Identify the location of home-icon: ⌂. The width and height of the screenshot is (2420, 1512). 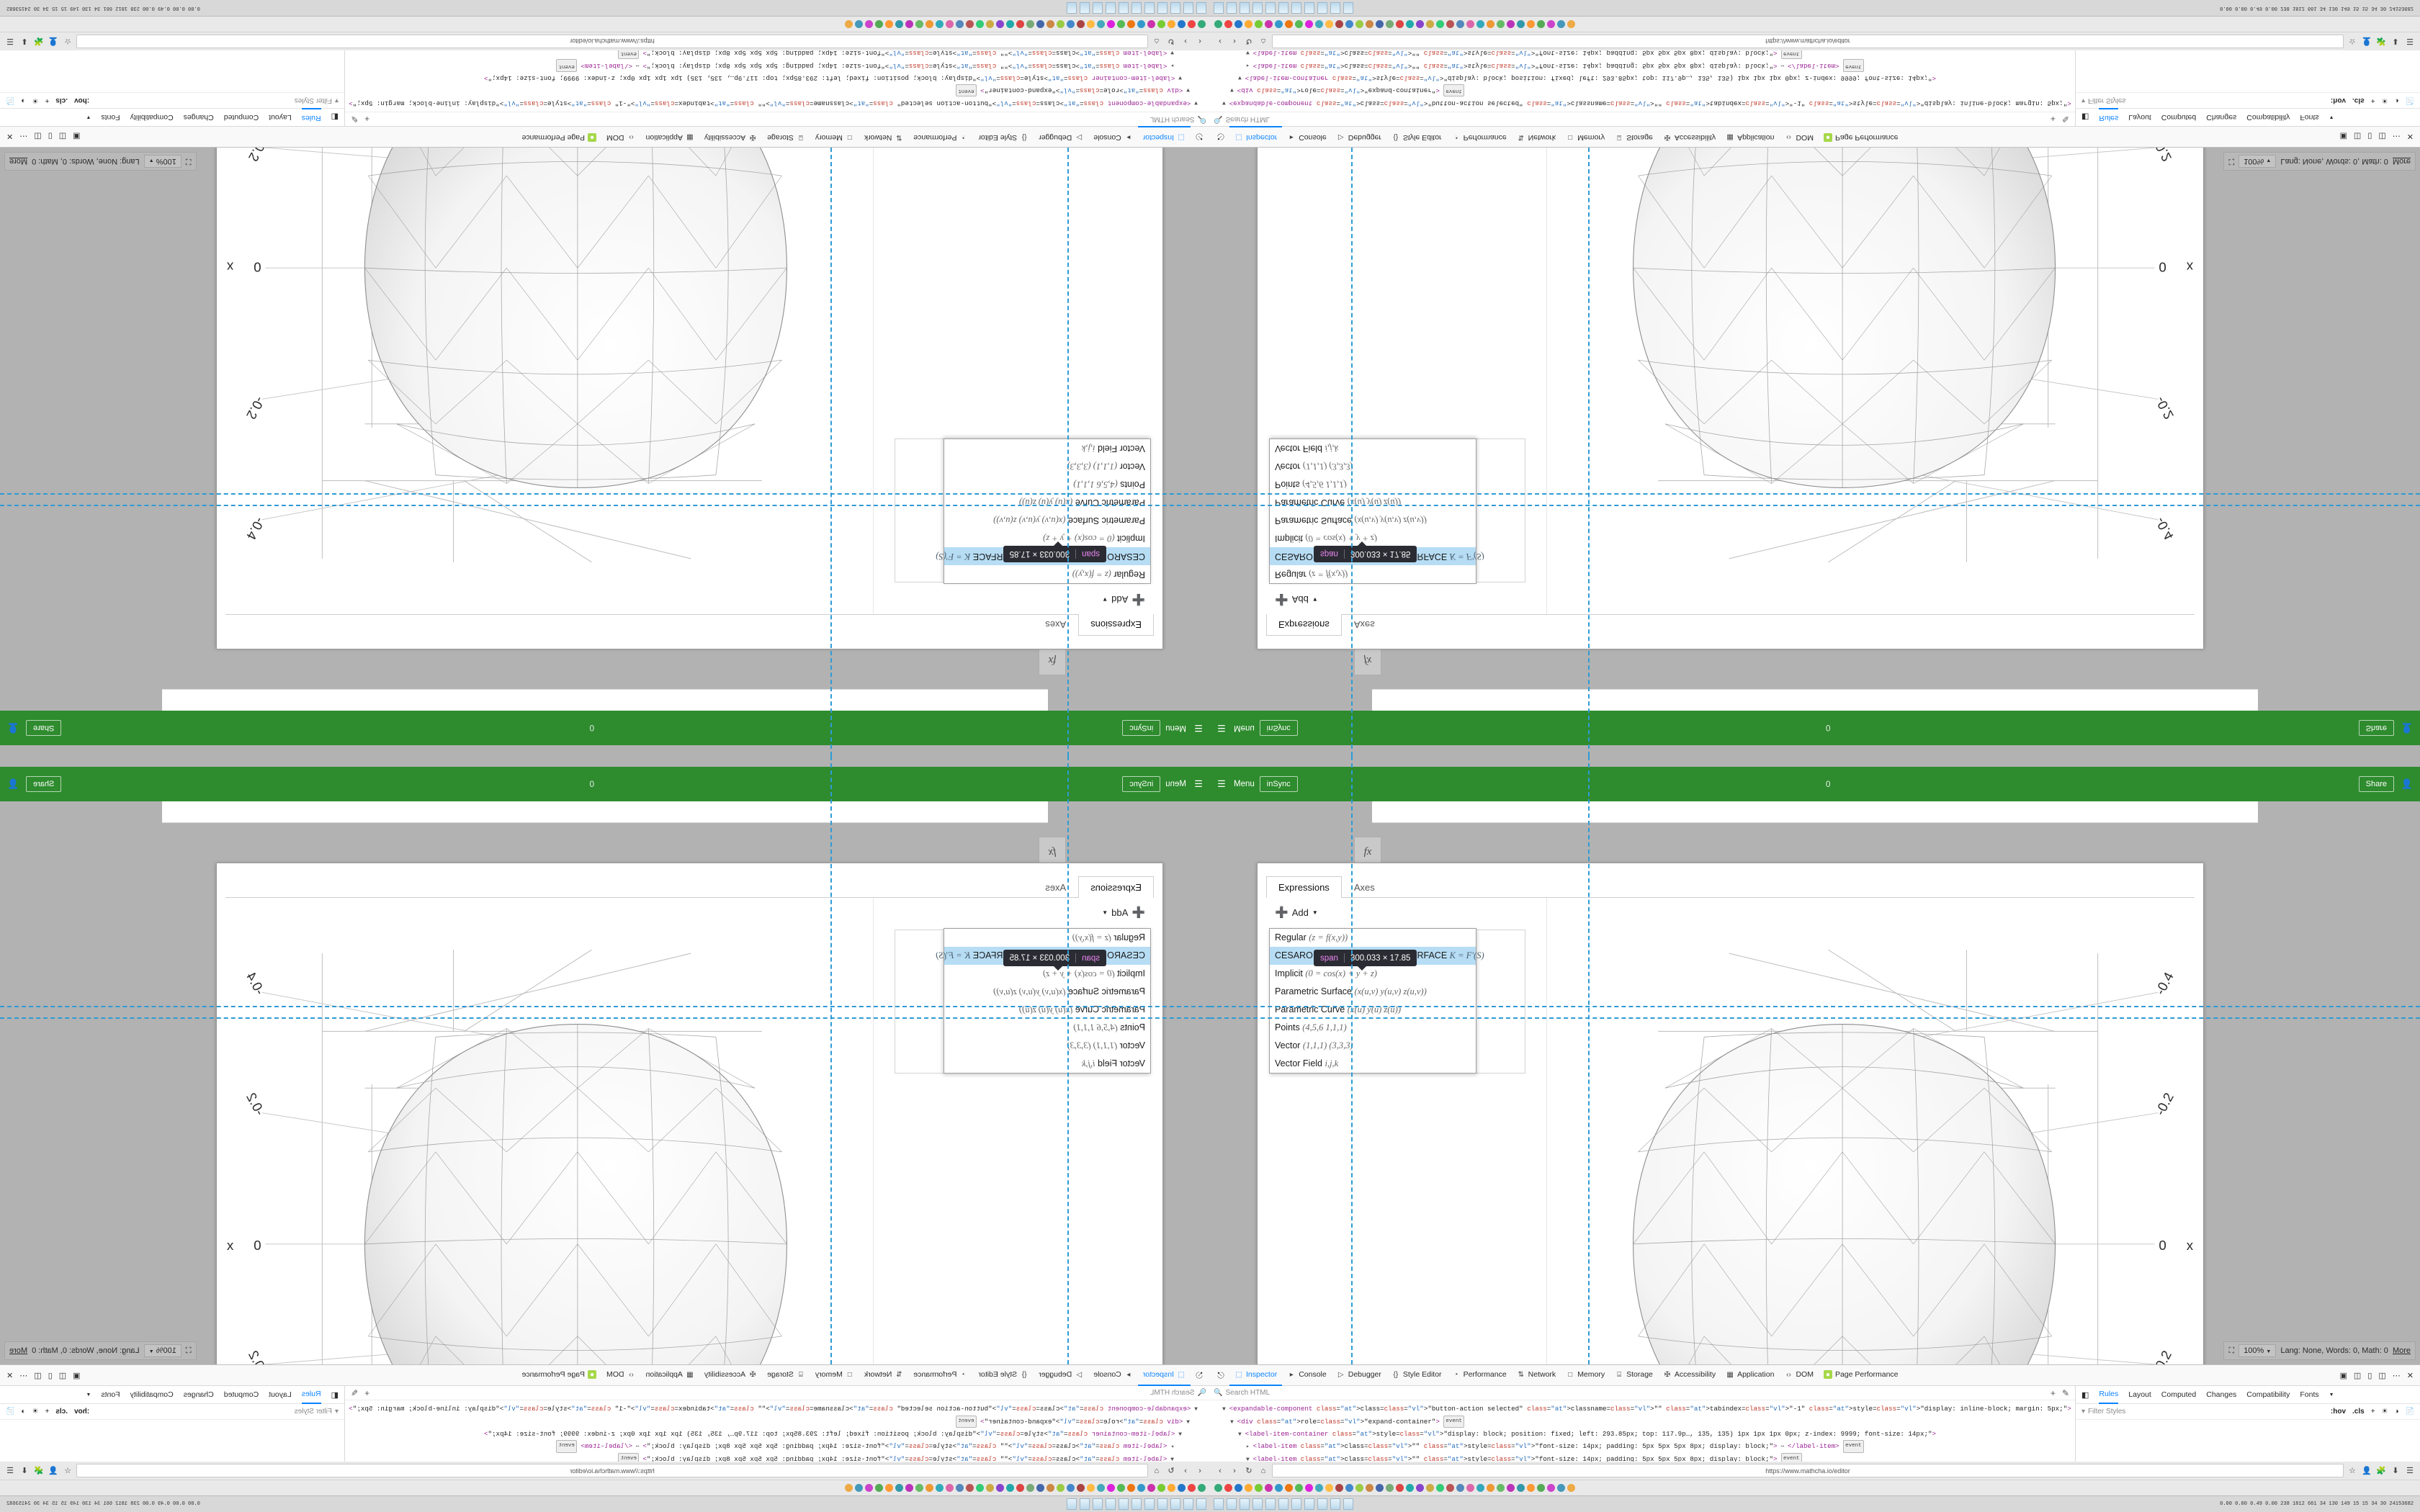
(1263, 1470).